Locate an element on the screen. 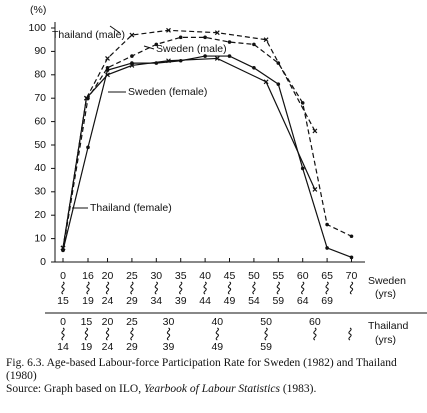  x-axis-unit: (yrs) is located at coordinates (385, 294).